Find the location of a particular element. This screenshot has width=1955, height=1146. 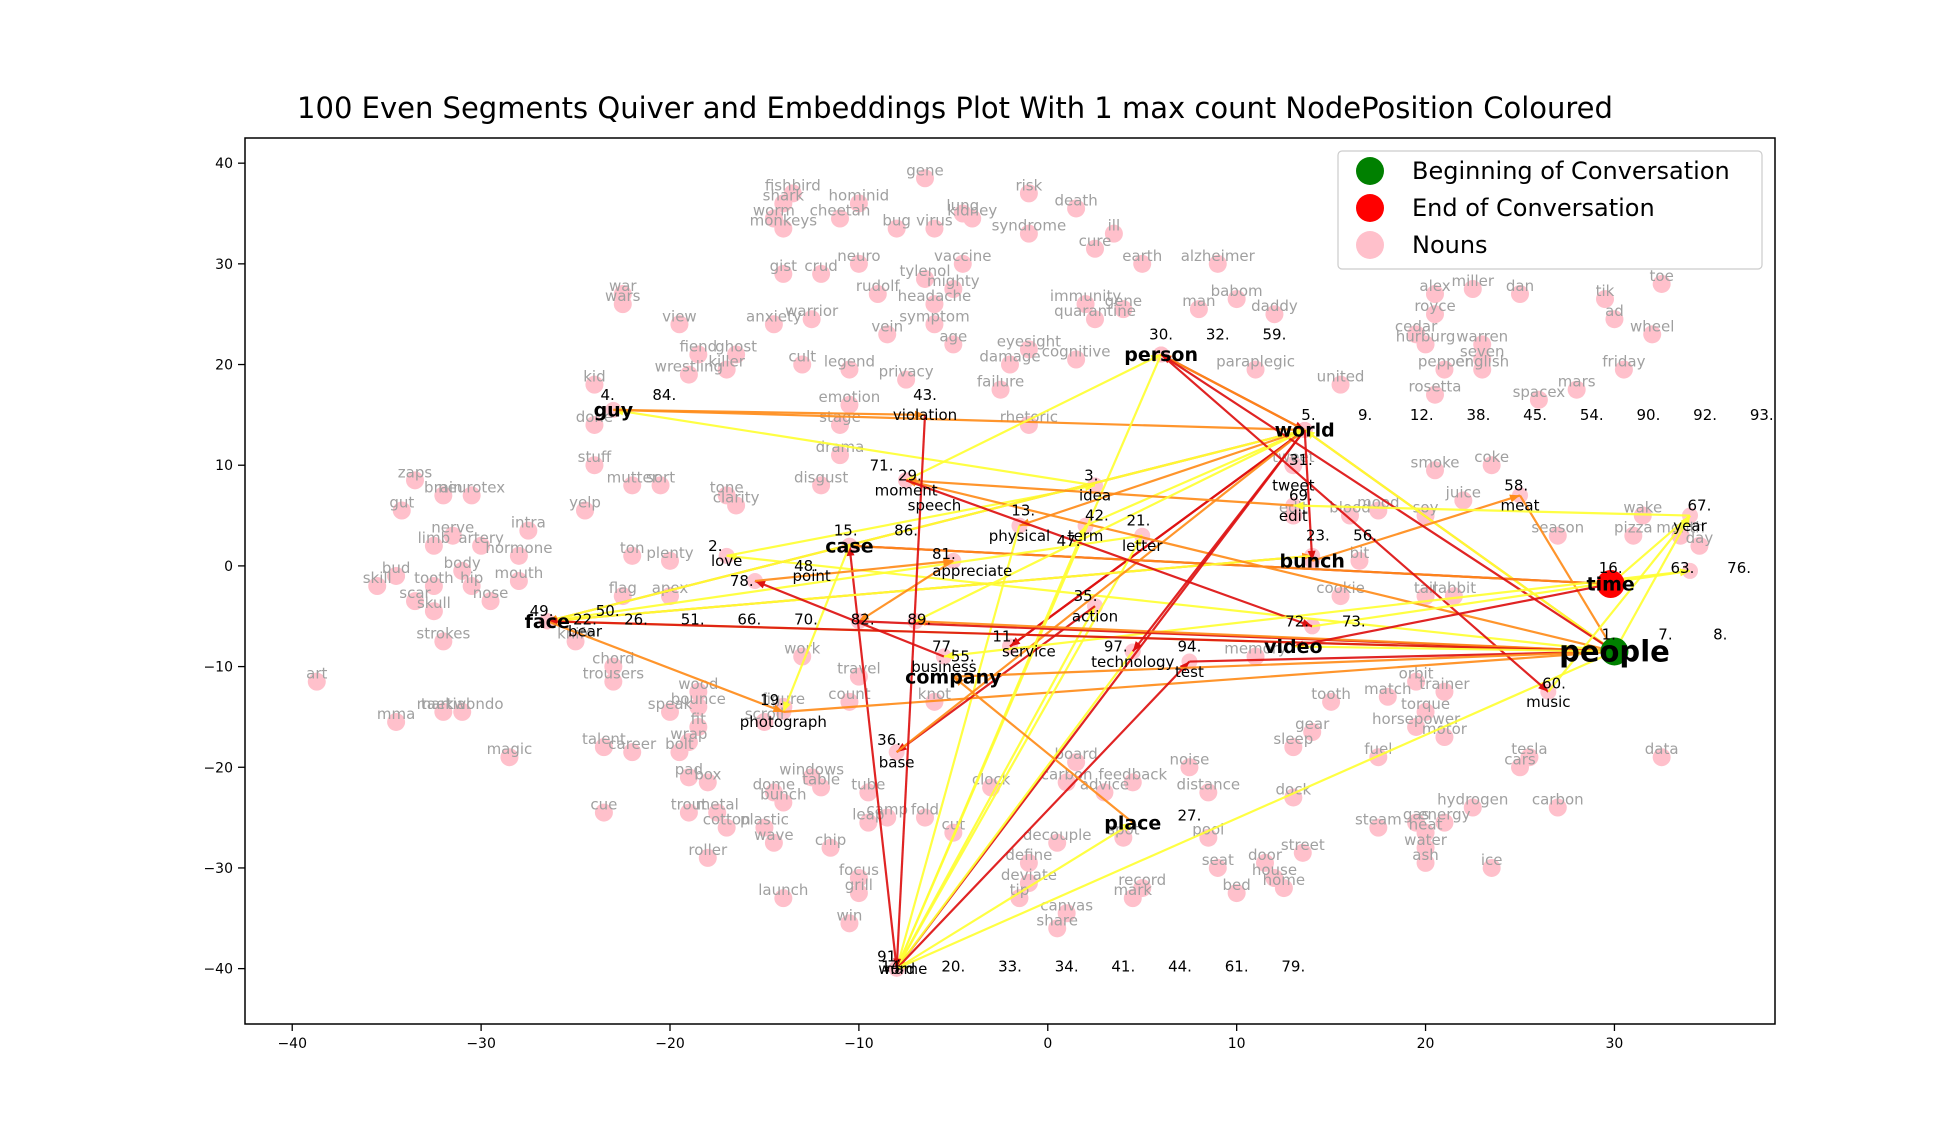

segment-number-label: 55. is located at coordinates (963, 657).